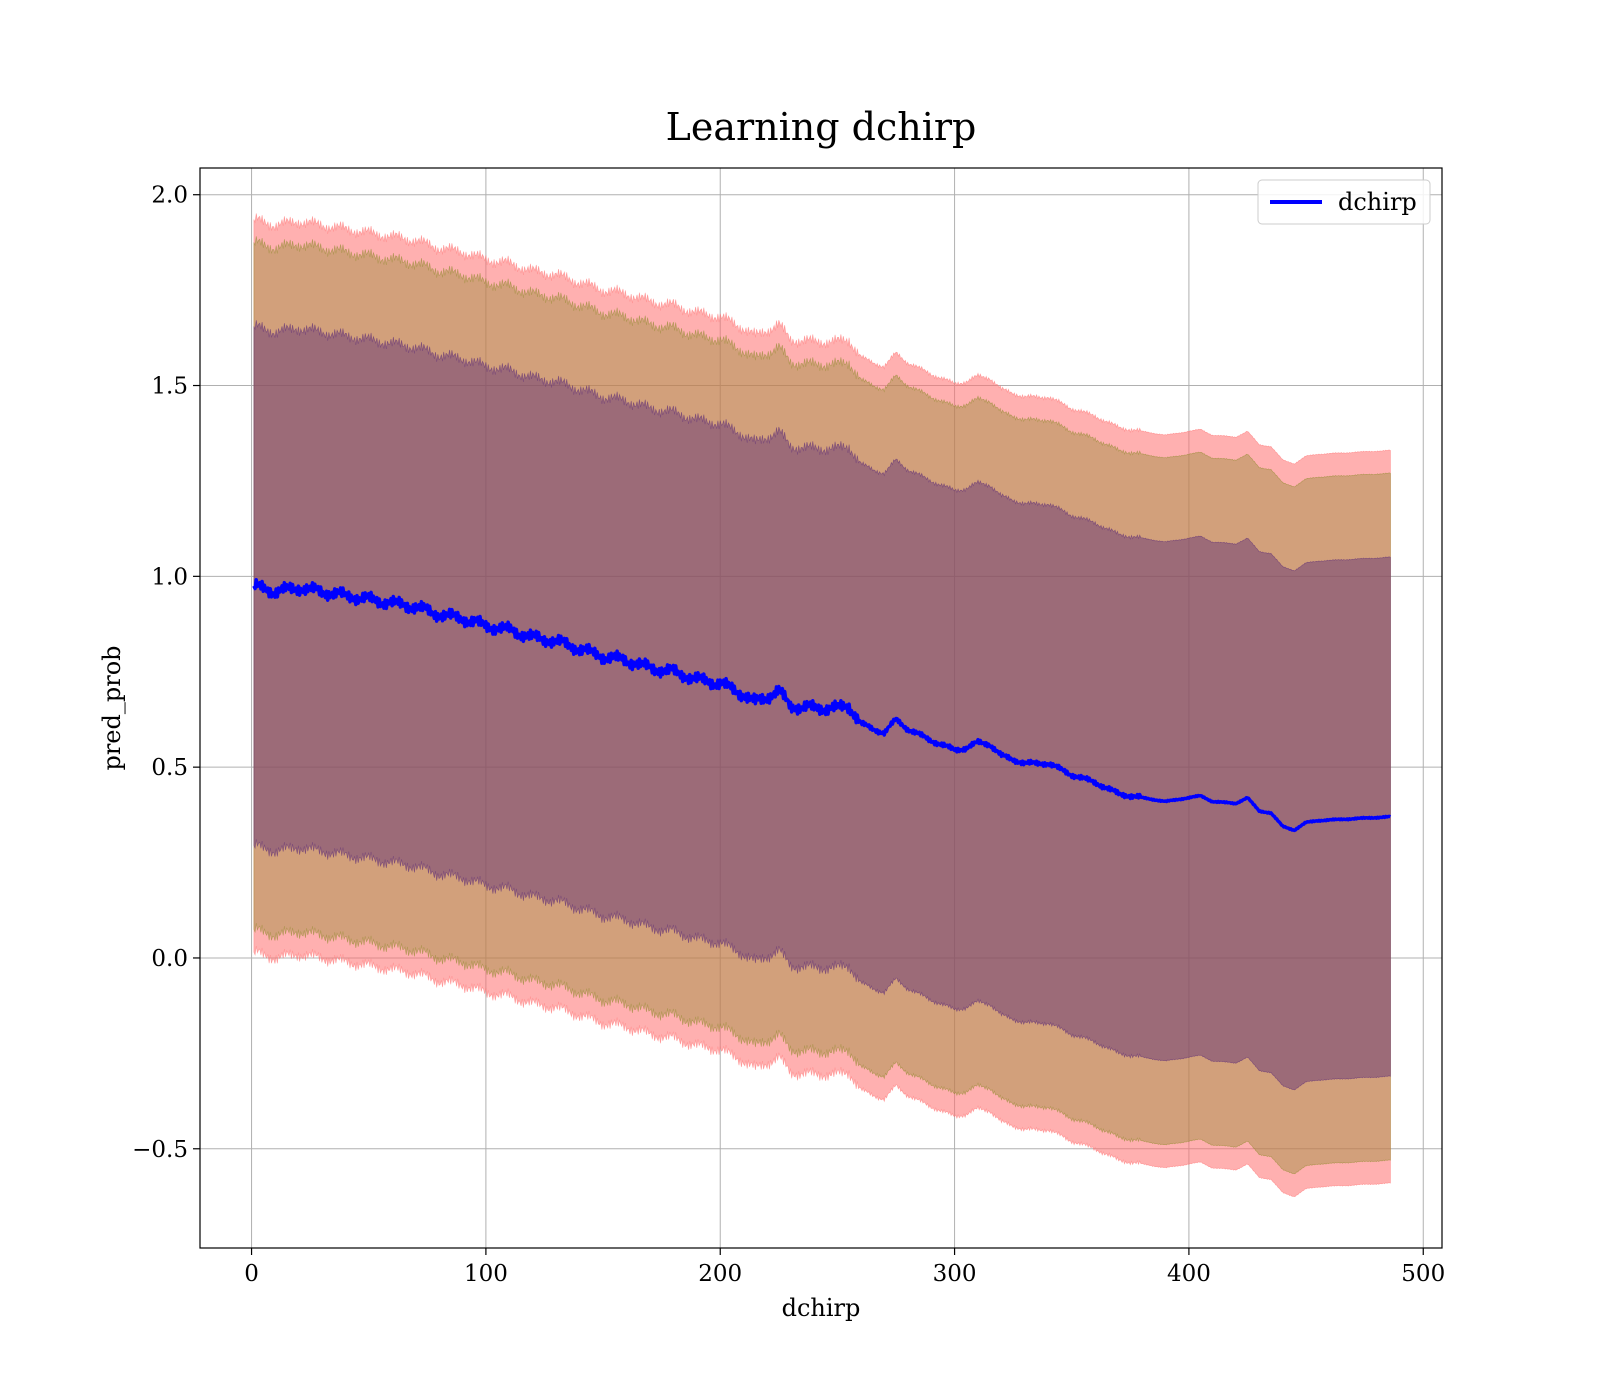 This screenshot has height=1400, width=1600. What do you see at coordinates (251, 1274) in the screenshot?
I see `x-tick-label: 0` at bounding box center [251, 1274].